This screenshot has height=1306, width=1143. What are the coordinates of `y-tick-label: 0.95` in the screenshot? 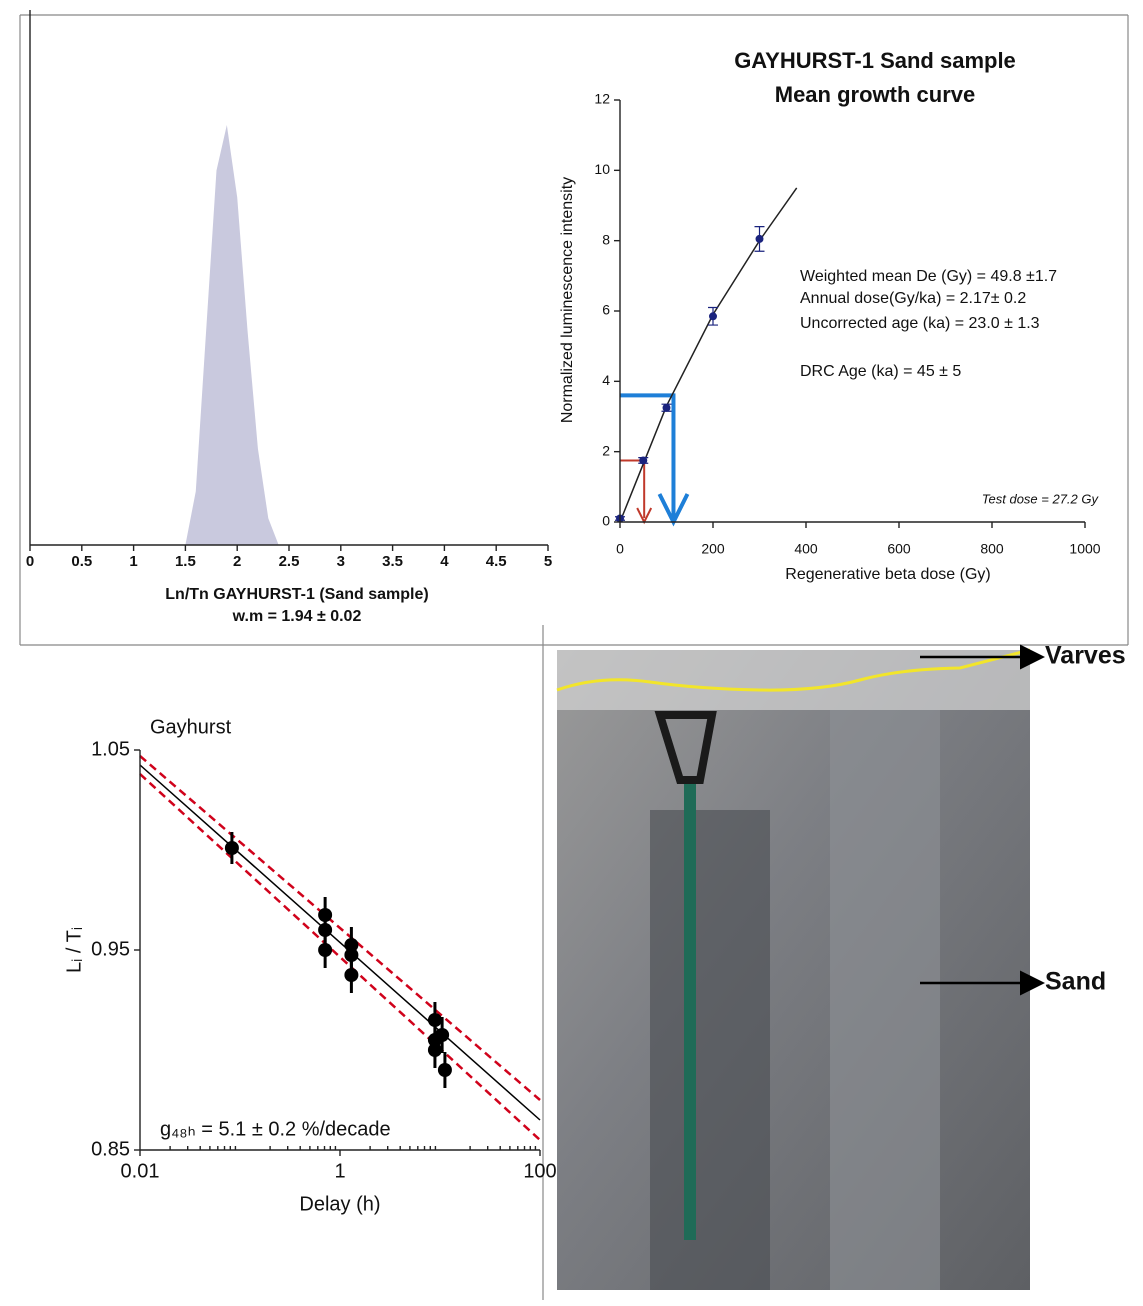 It's located at (110, 949).